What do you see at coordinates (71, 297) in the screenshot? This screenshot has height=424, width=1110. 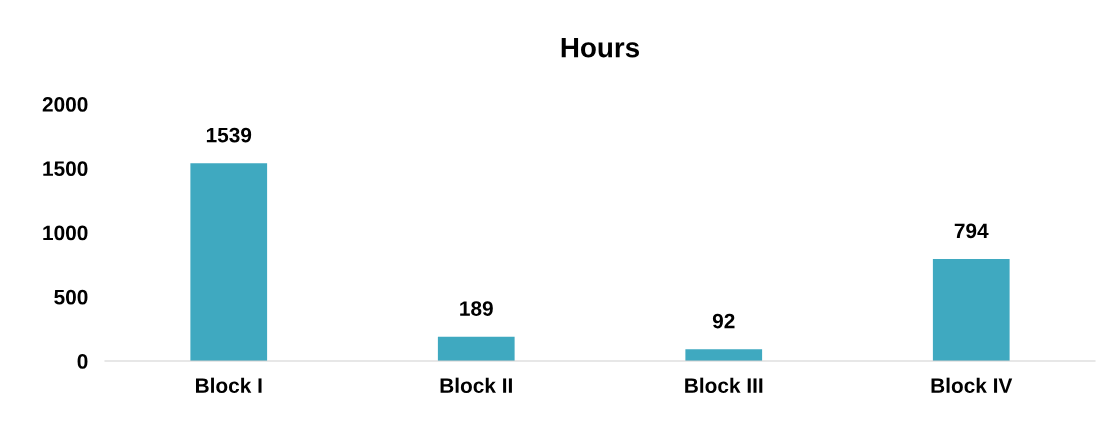 I see `y-tick-label: 500` at bounding box center [71, 297].